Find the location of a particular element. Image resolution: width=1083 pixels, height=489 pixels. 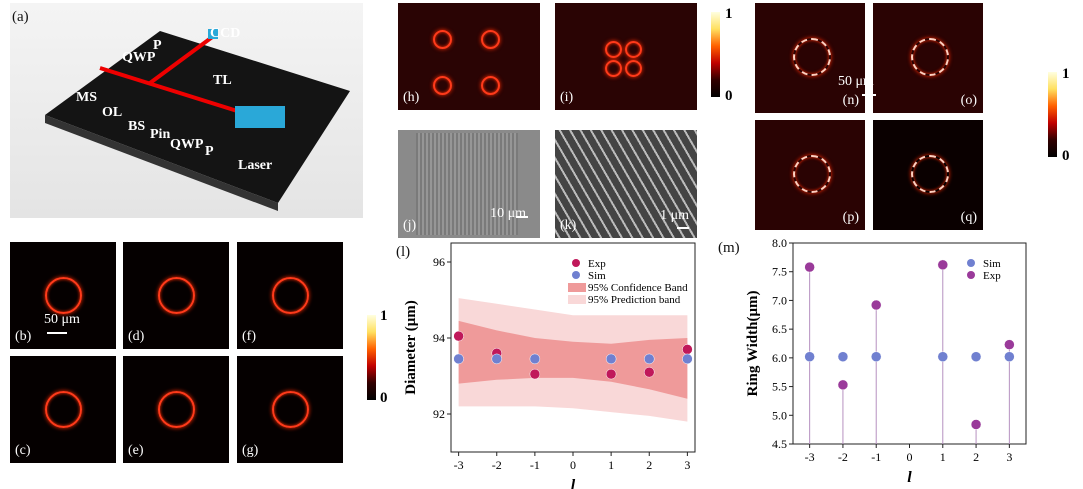

x-tick-label: 3 is located at coordinates (687, 465).